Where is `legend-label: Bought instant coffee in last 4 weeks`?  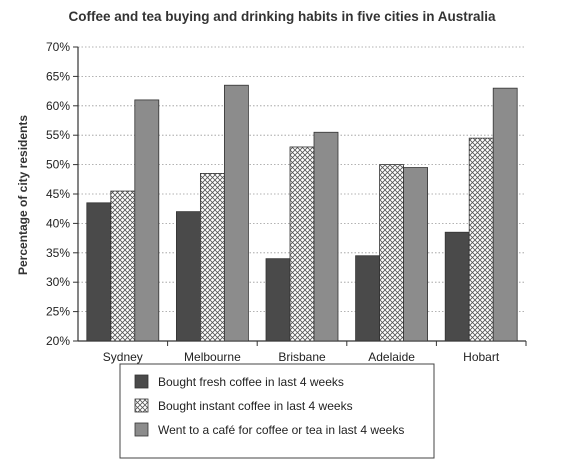
legend-label: Bought instant coffee in last 4 weeks is located at coordinates (255, 406).